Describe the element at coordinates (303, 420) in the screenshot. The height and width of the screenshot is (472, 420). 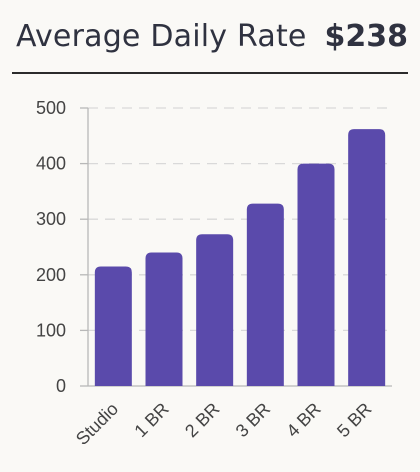
I see `x-tick-label: 4 BR` at that location.